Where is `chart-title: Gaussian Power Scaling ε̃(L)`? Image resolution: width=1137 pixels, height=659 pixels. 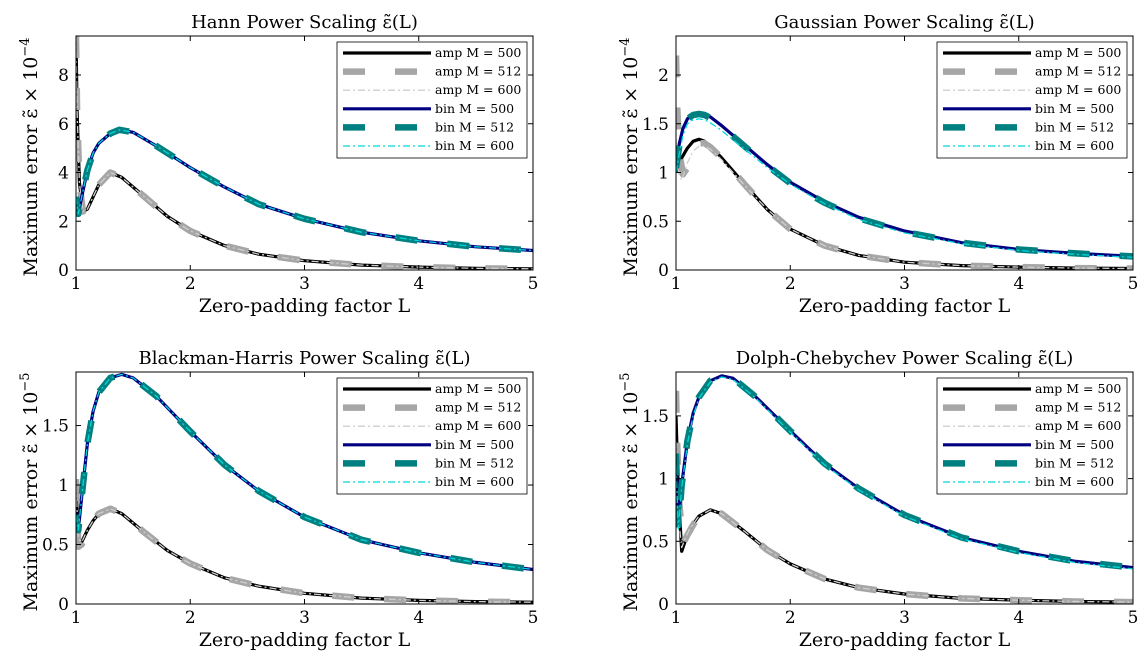
chart-title: Gaussian Power Scaling ε̃(L) is located at coordinates (904, 22).